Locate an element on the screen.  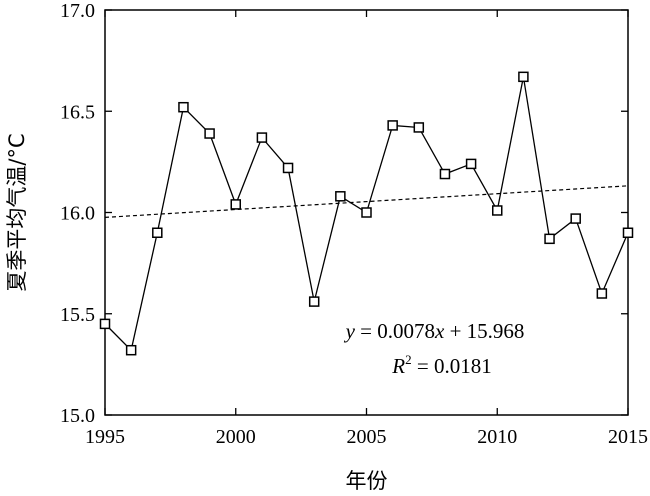
y-tick-label: 17.0 is located at coordinates (77, 11).